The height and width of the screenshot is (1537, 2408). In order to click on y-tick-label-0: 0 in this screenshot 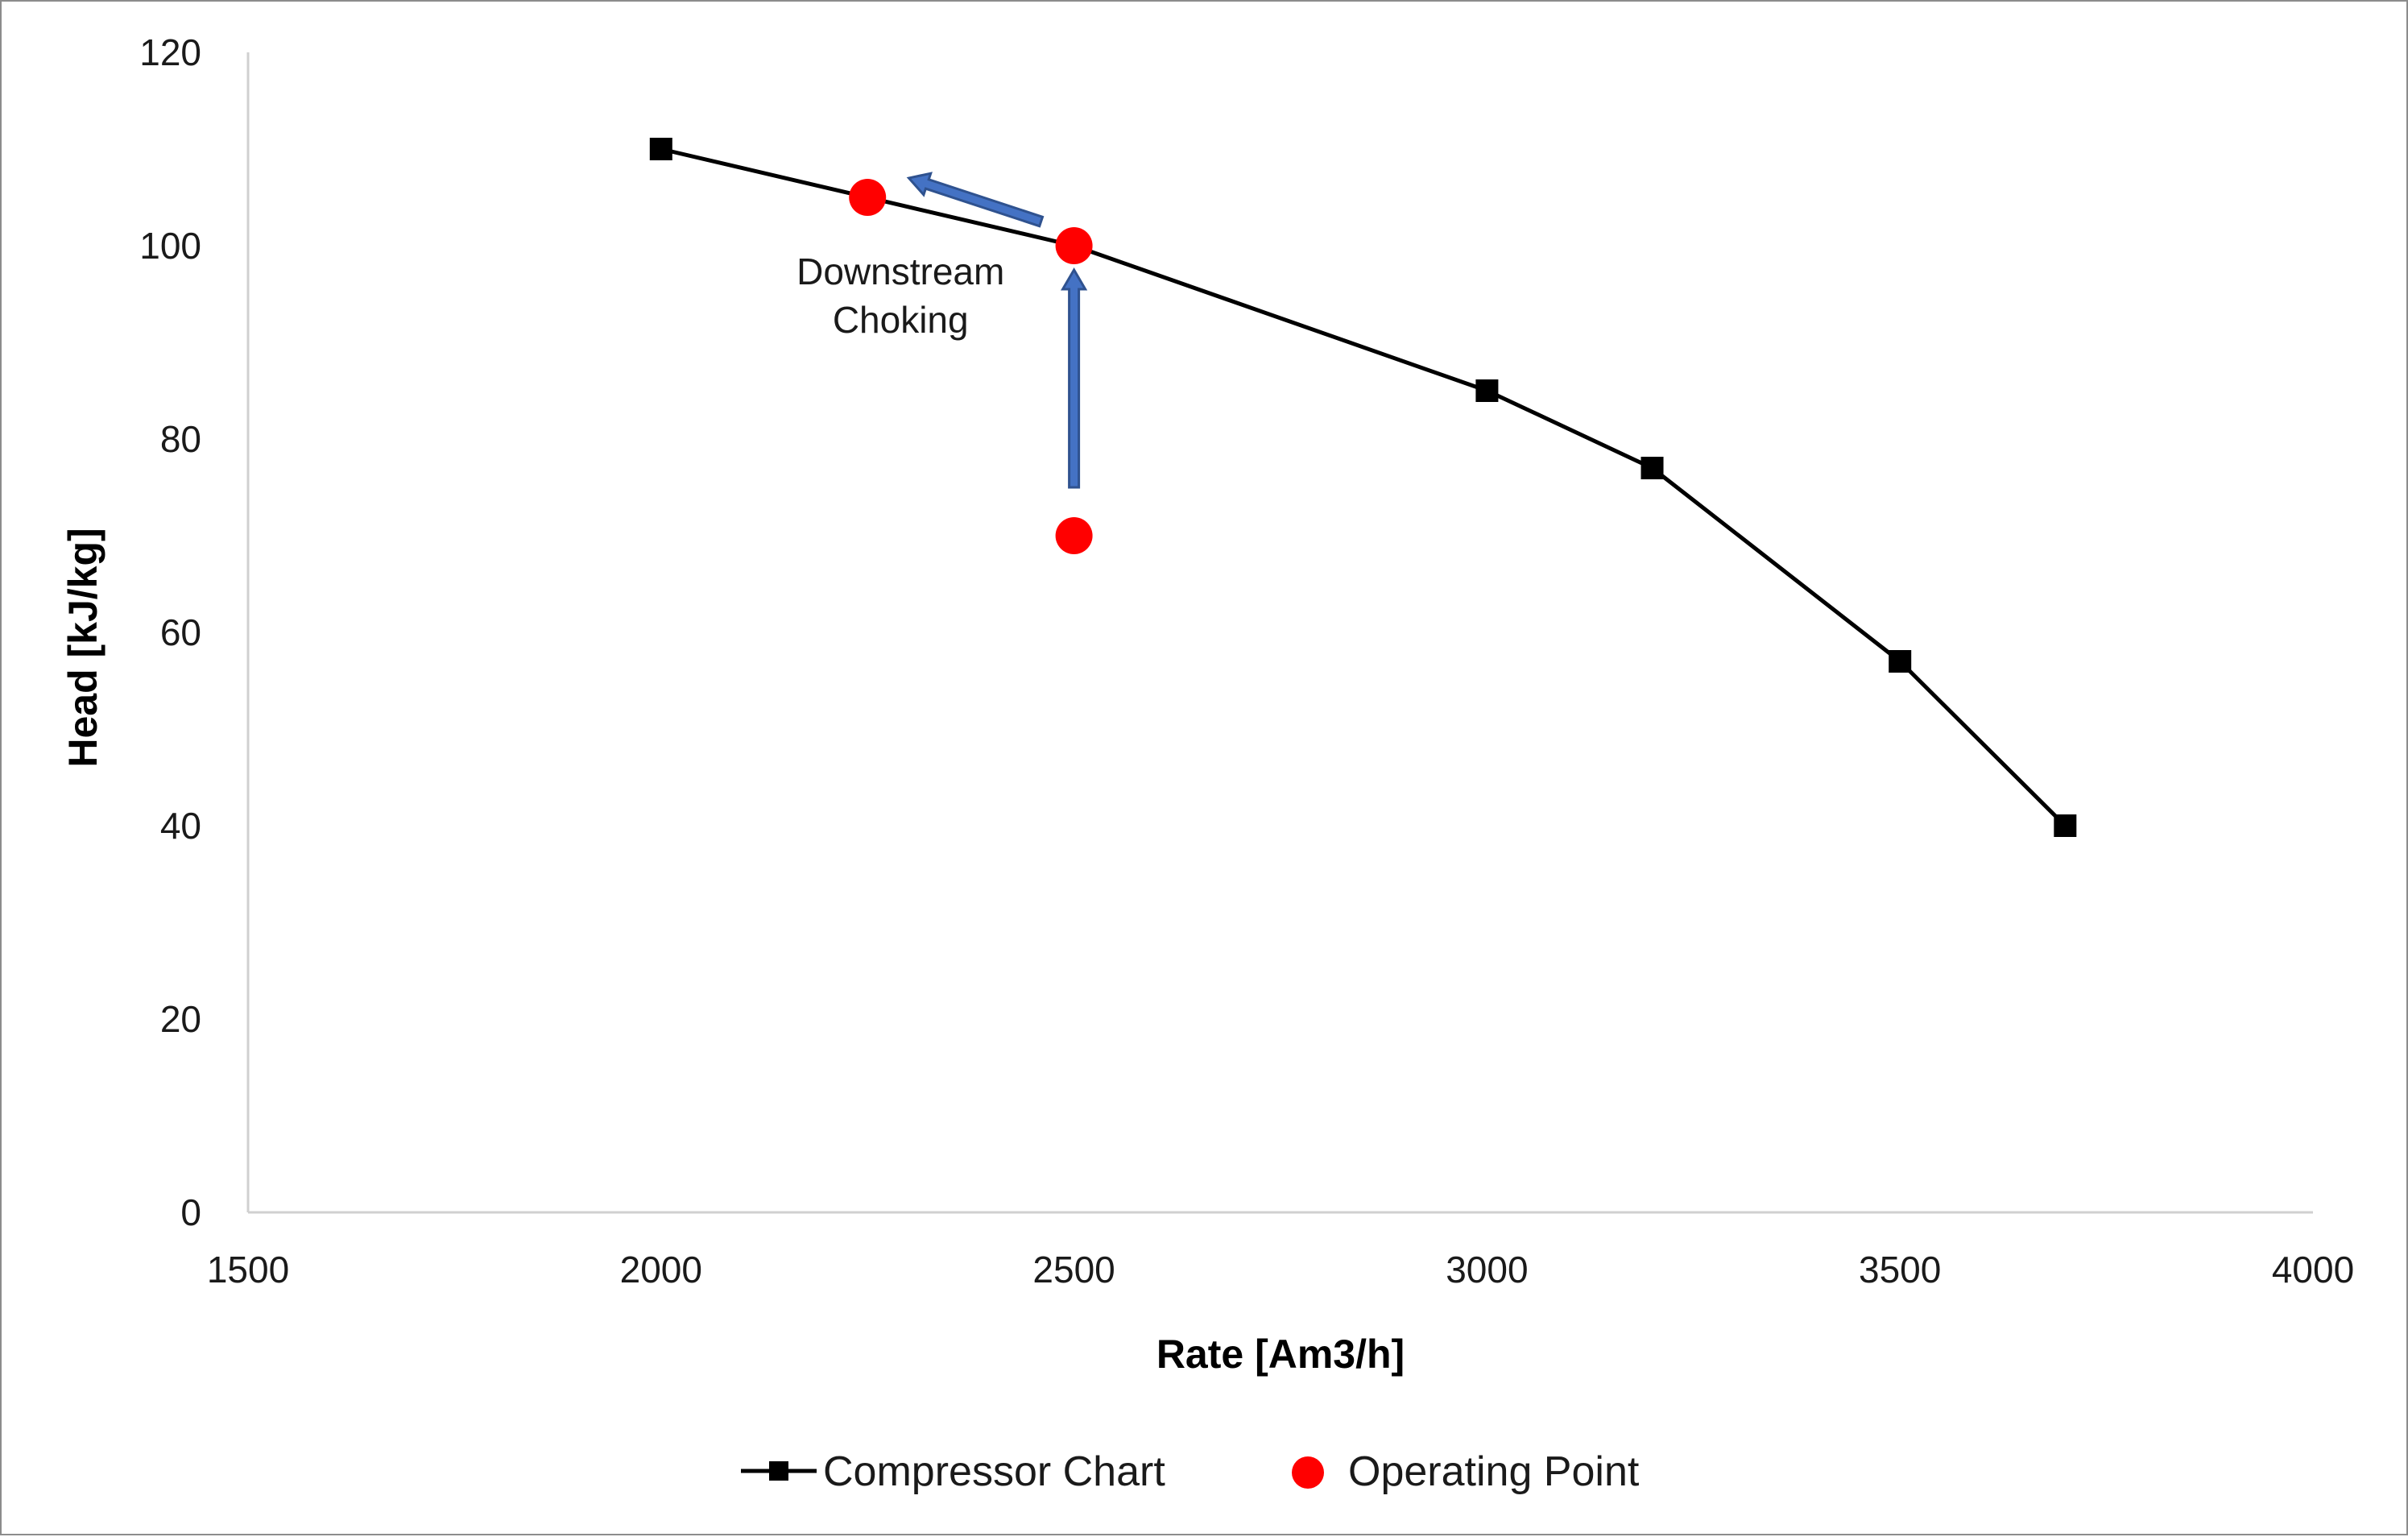, I will do `click(190, 1212)`.